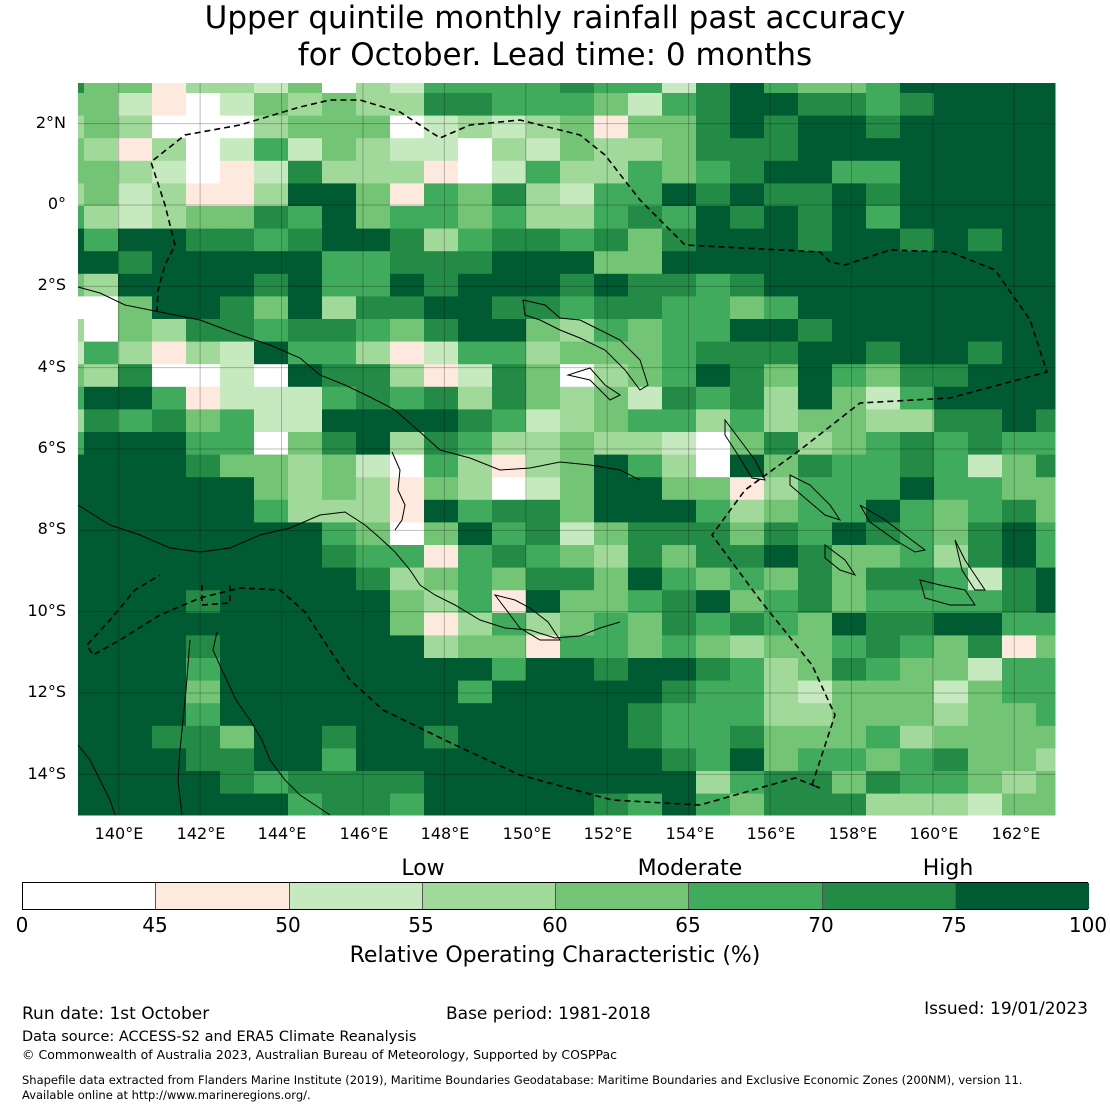 Image resolution: width=1110 pixels, height=1110 pixels. What do you see at coordinates (423, 868) in the screenshot?
I see `colorbar-category-low: Low` at bounding box center [423, 868].